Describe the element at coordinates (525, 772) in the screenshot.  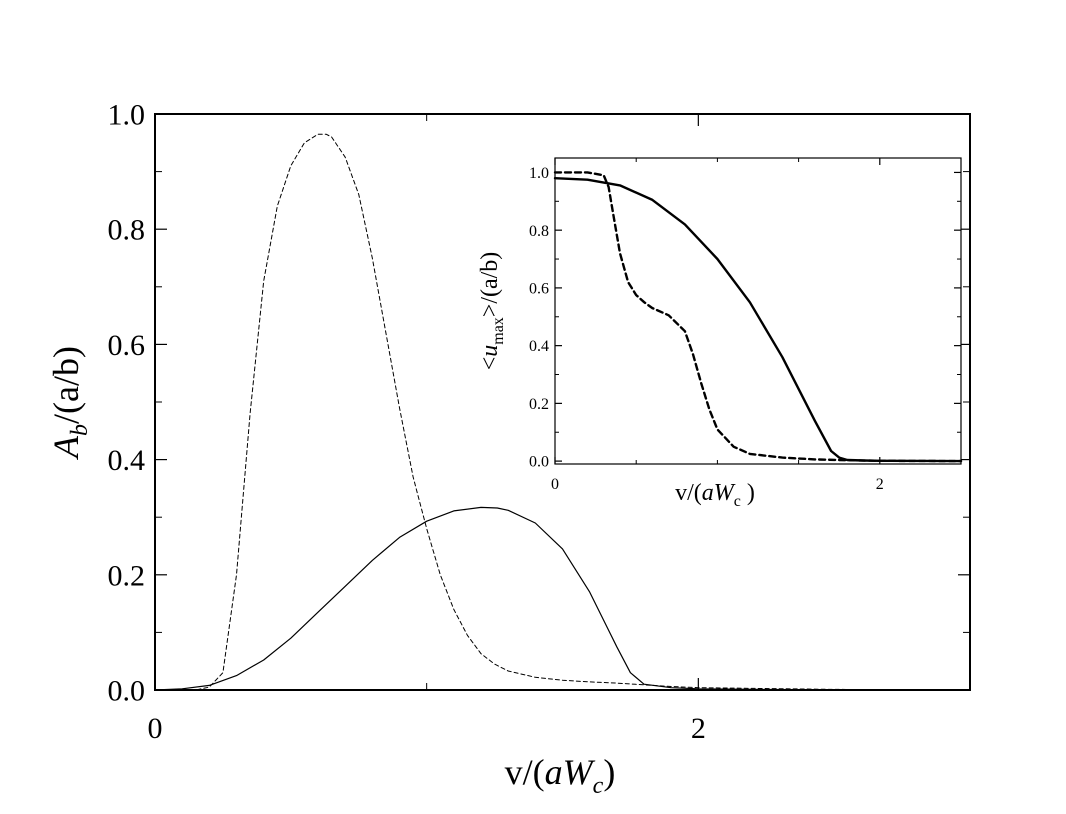
I see `main-xlabel-base: v/(` at that location.